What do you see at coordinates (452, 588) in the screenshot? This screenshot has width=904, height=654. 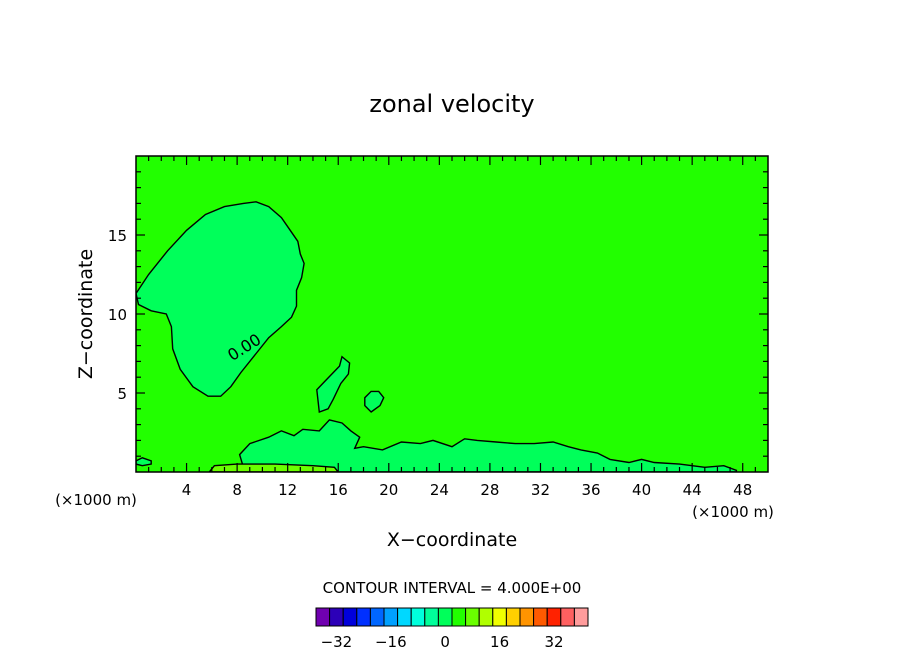 I see `contour-interval-label: CONTOUR INTERVAL = 4.000E+00` at bounding box center [452, 588].